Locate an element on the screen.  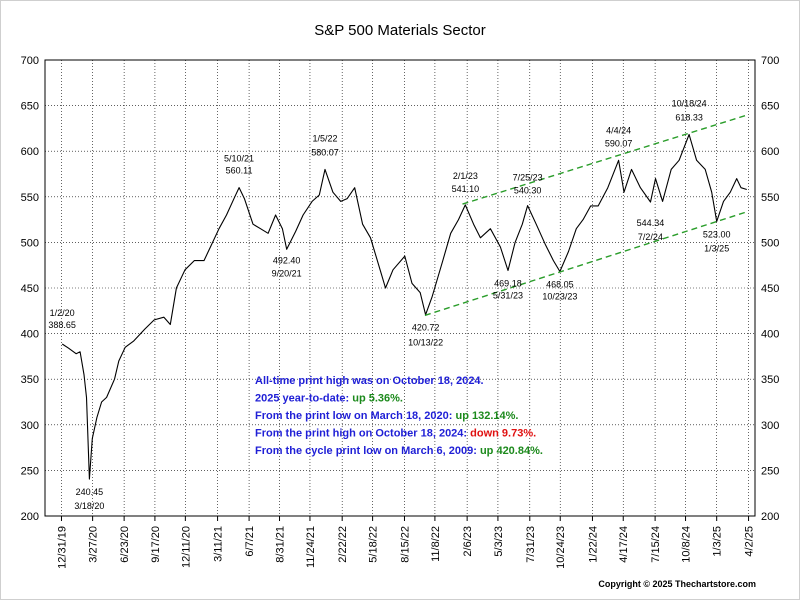
x-tick-label: 8/15/22 is located at coordinates (405, 544).